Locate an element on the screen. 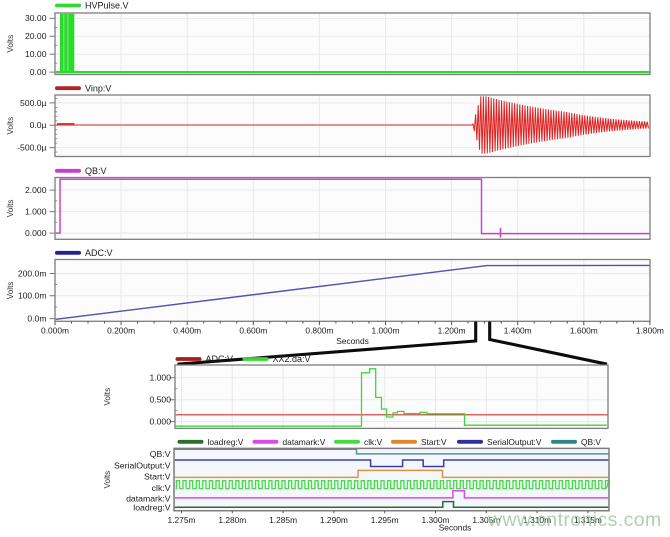 The width and height of the screenshot is (670, 537). svg-text: -500.0µ is located at coordinates (31, 148).